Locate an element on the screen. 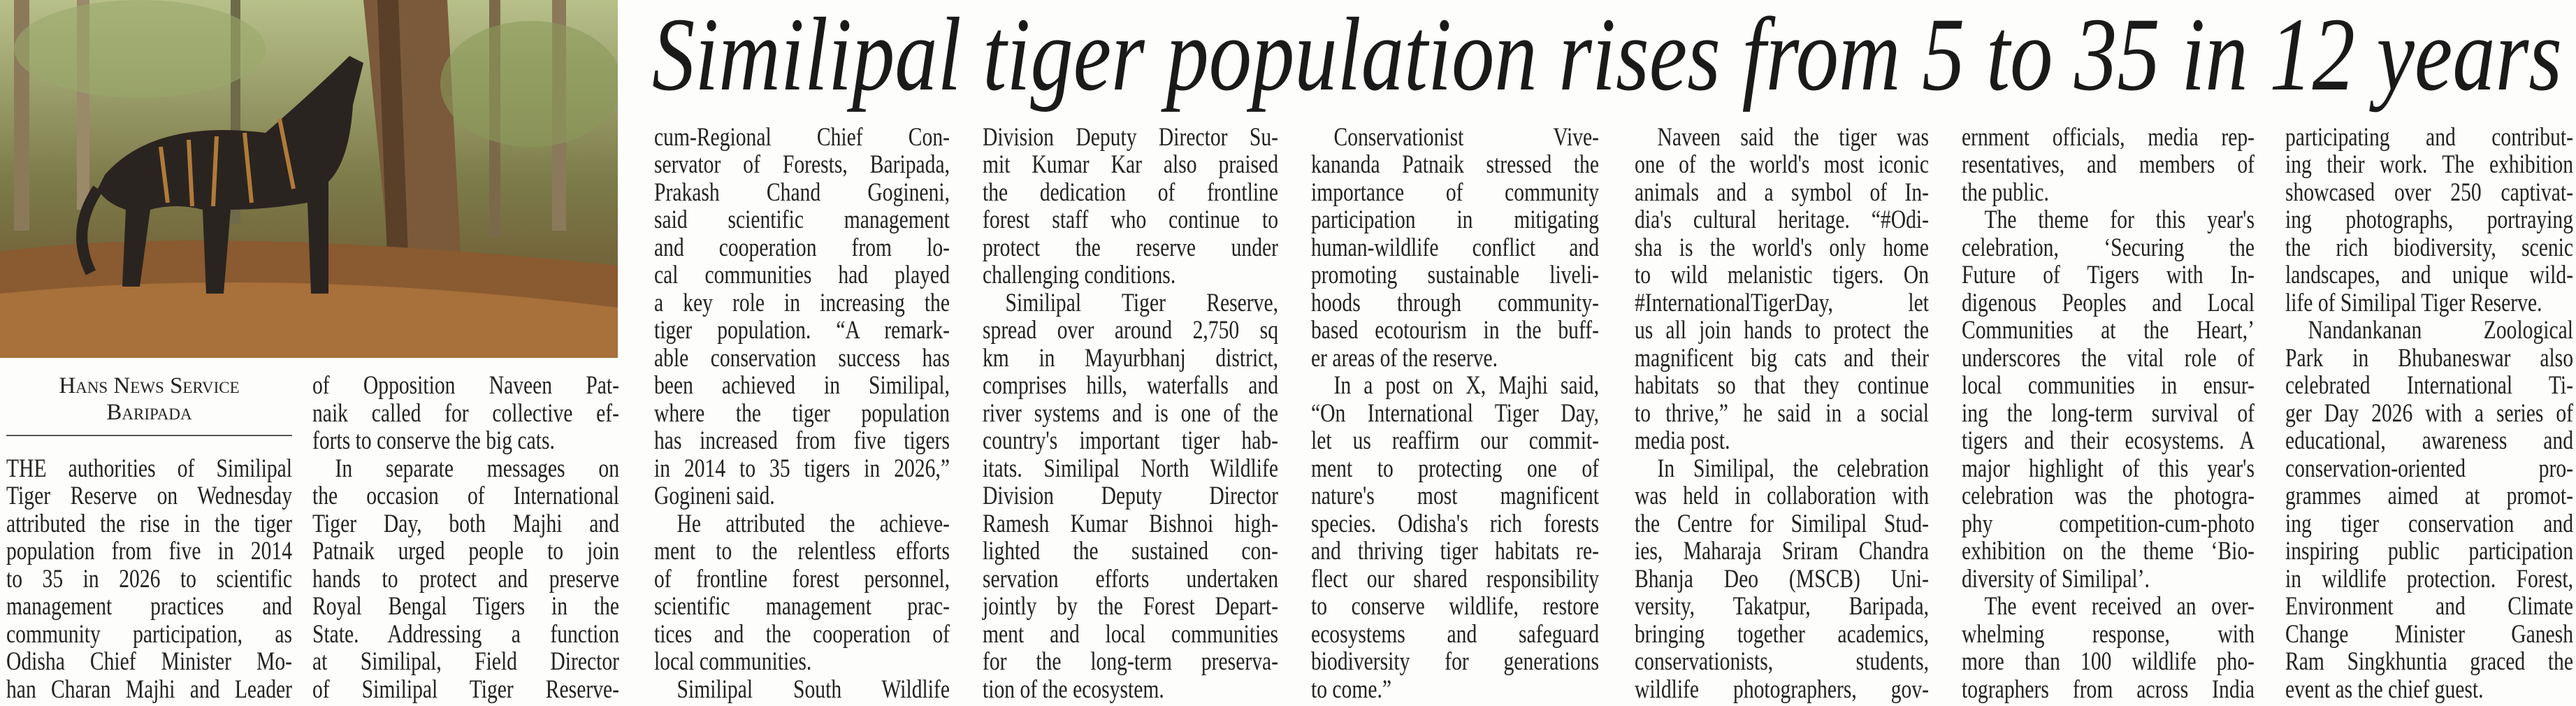 The image size is (2576, 706). text-line: Prakash Chand Gogineni, is located at coordinates (802, 192).